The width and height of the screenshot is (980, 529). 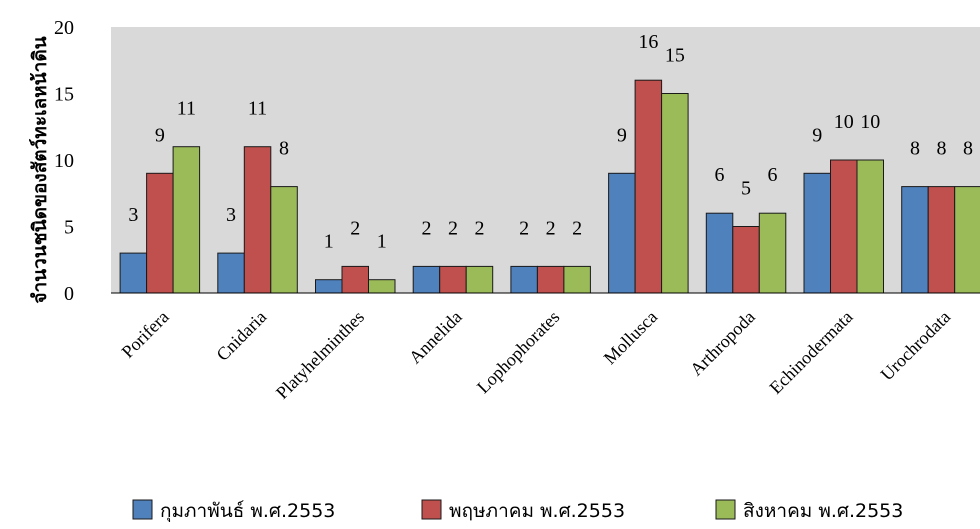 I want to click on legend-label: สิงหาคม พ.ศ.2553, so click(x=823, y=511).